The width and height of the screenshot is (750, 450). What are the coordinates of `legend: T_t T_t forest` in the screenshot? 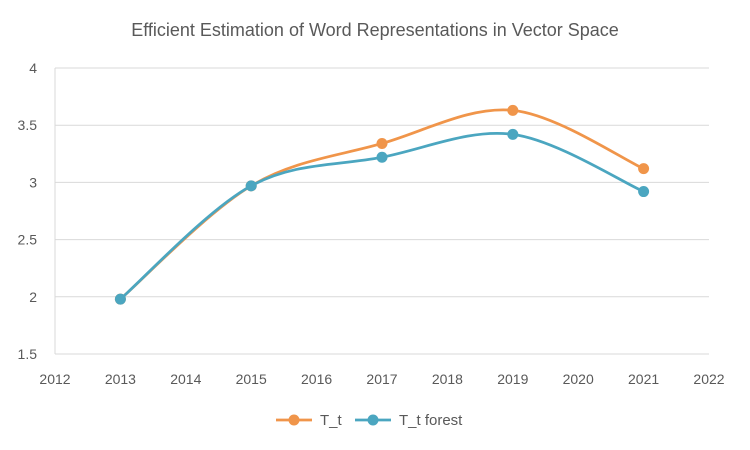 It's located at (369, 420).